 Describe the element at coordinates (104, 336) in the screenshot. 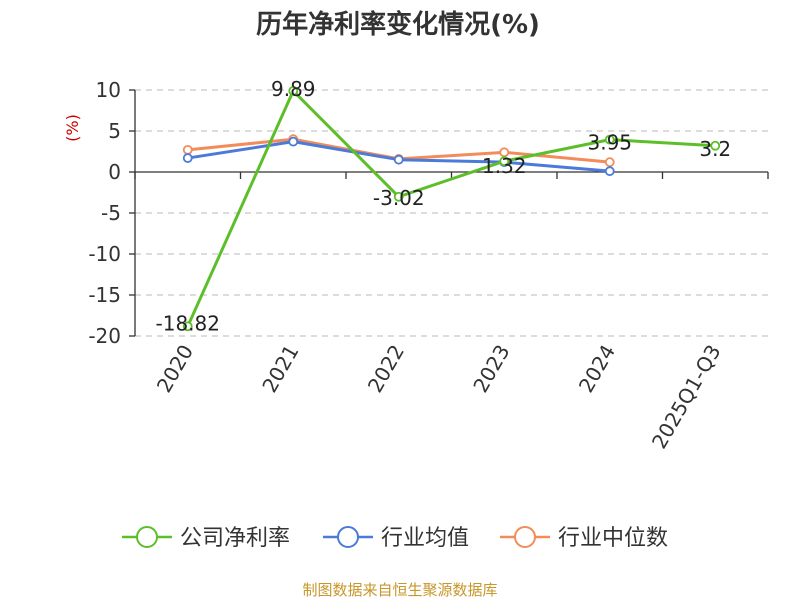

I see `y-tick-label: -20` at that location.